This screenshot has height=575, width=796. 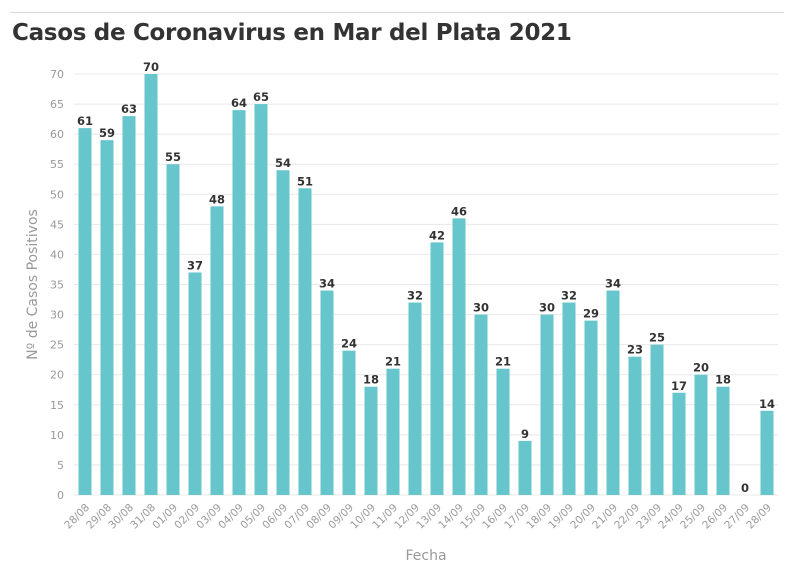 What do you see at coordinates (239, 103) in the screenshot?
I see `data-label: 64` at bounding box center [239, 103].